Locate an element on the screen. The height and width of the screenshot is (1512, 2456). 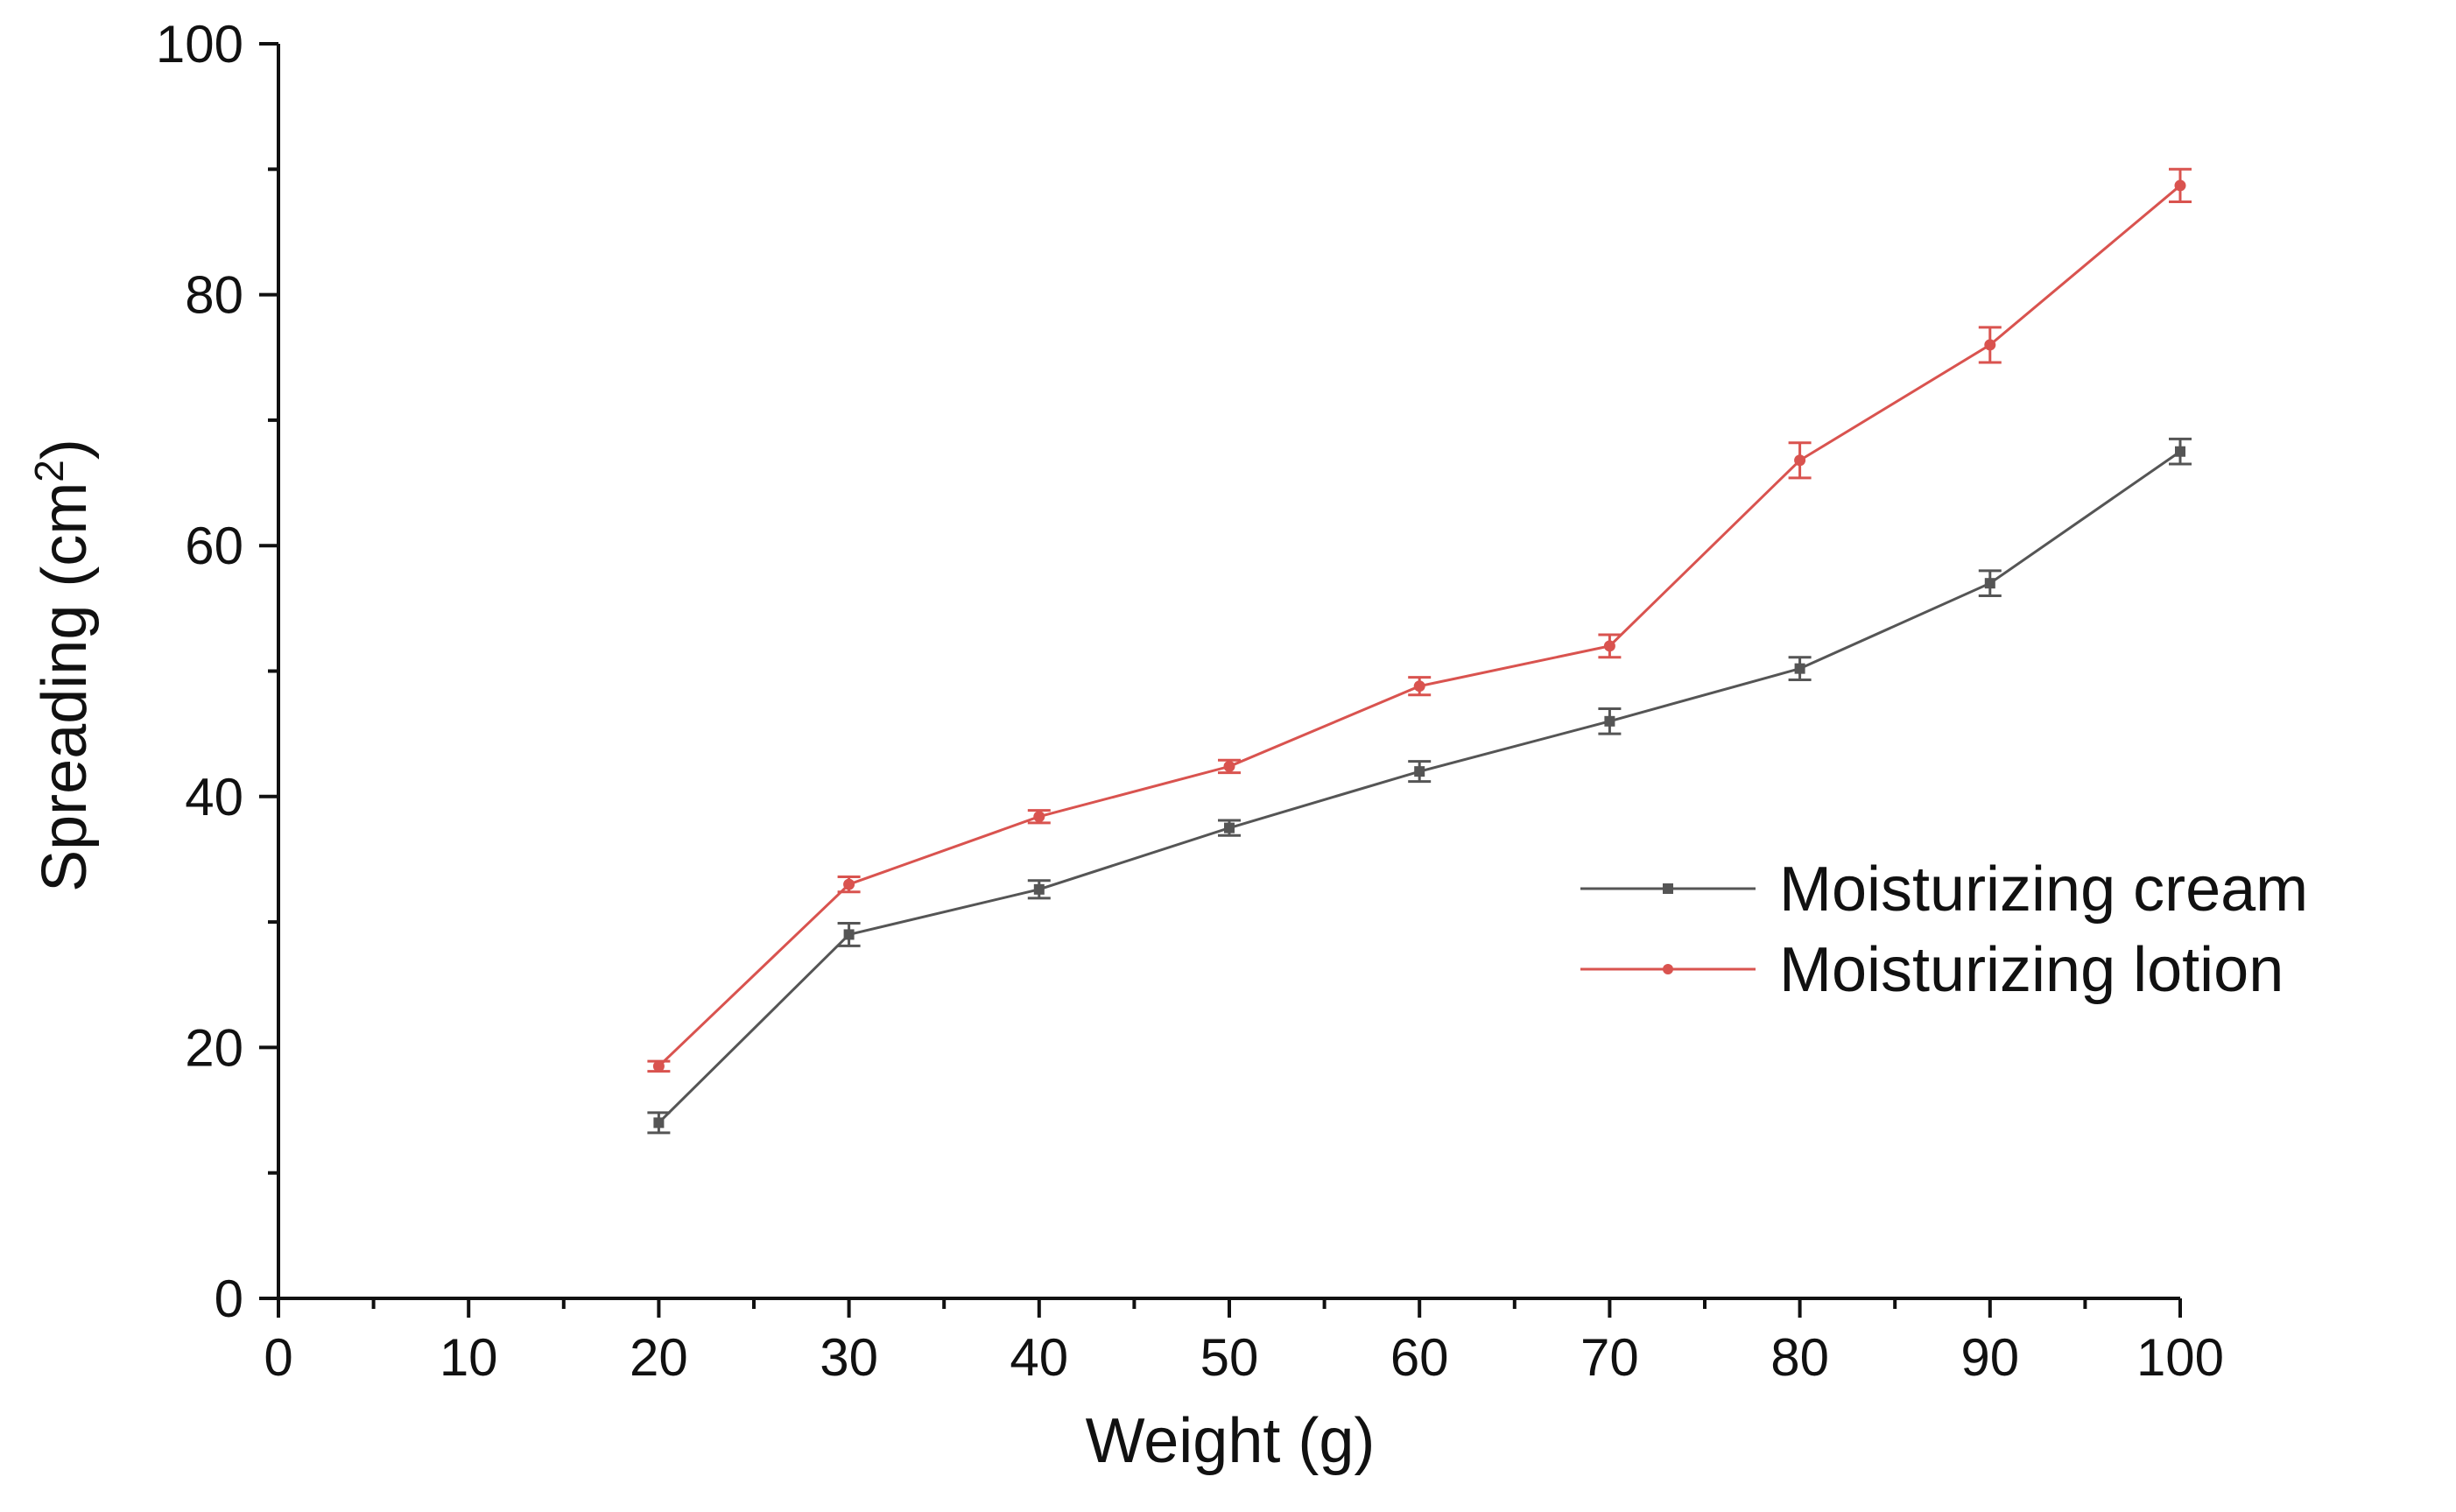
y-axis-title-sup: 2 is located at coordinates (49, 471).